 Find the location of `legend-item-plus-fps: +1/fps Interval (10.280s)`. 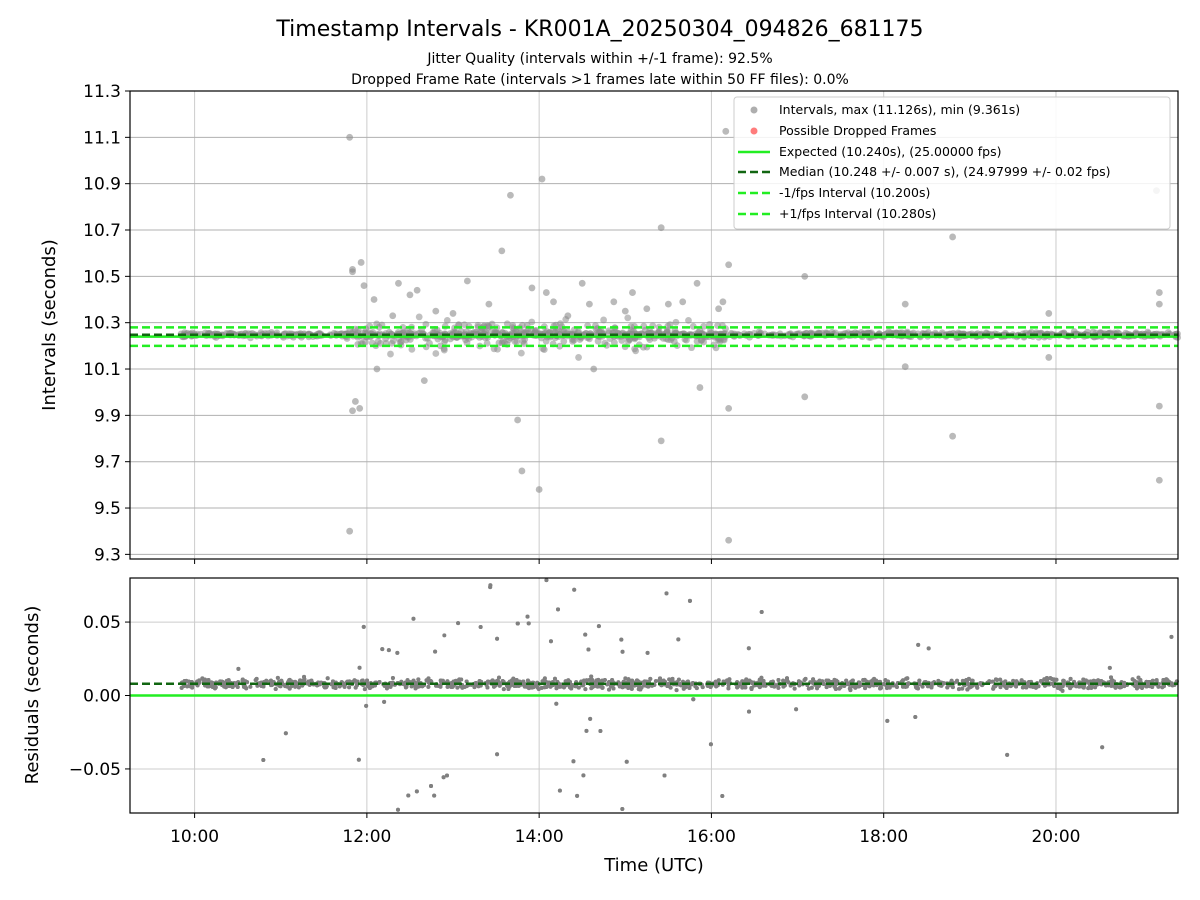

legend-item-plus-fps: +1/fps Interval (10.280s) is located at coordinates (857, 213).